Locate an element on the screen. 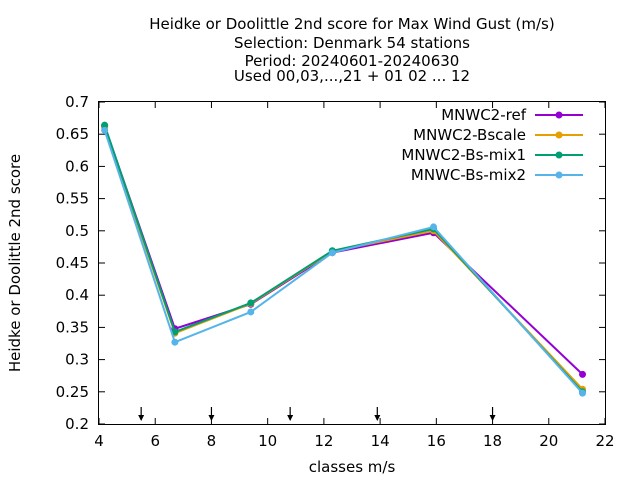 This screenshot has height=480, width=640. legend-label: MNWC2-Bs-mix1 is located at coordinates (463, 155).